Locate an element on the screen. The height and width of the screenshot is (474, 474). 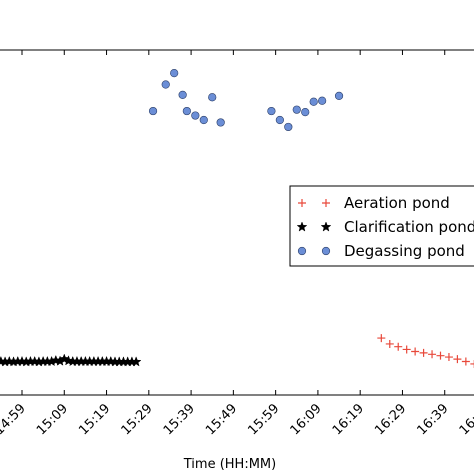
x-tick-label: 16:29 is located at coordinates (390, 419).